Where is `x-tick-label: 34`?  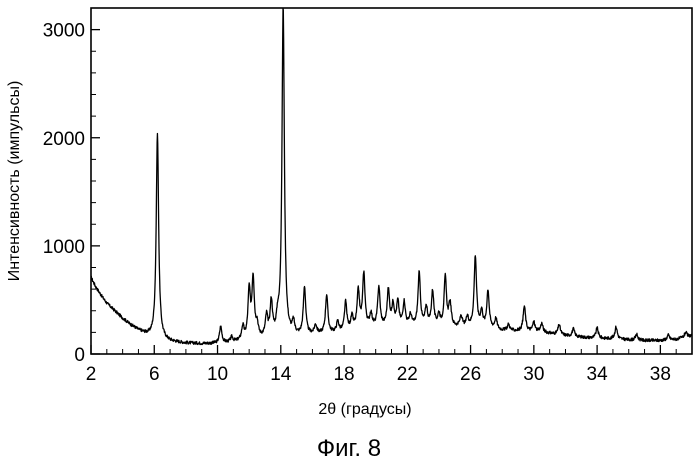
x-tick-label: 34 is located at coordinates (598, 374).